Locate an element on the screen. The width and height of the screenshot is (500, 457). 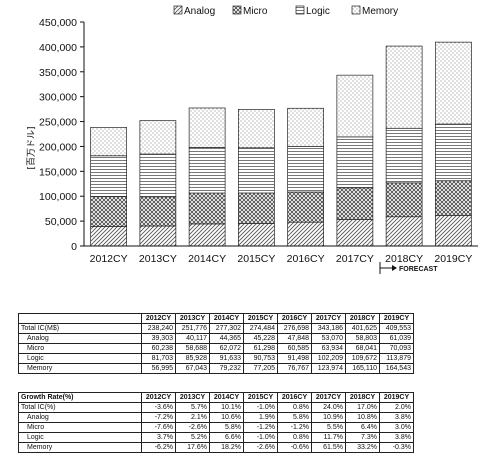
table-cell: 2.0% is located at coordinates (396, 407).